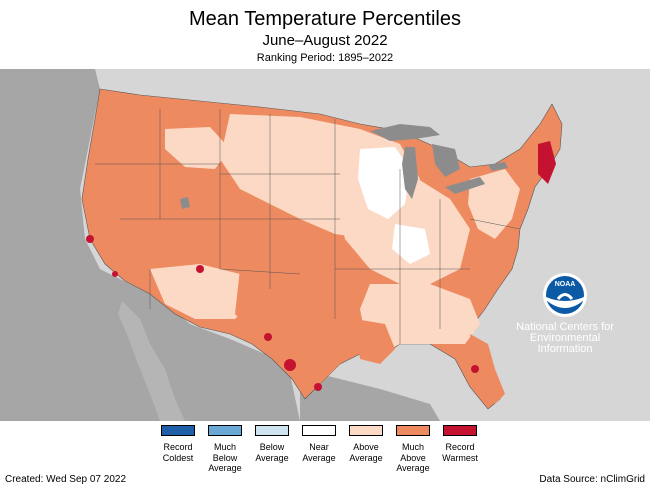  I want to click on legend-label: Much Above Average, so click(413, 457).